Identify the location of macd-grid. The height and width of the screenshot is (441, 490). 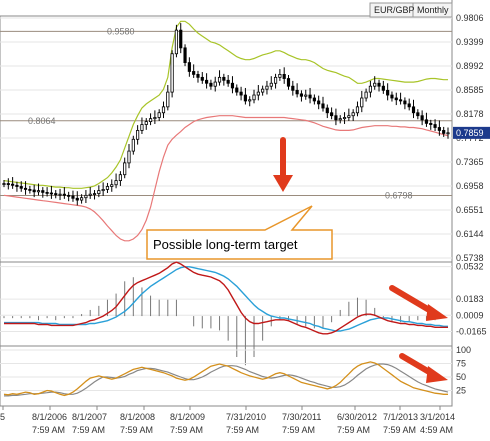
(226, 299).